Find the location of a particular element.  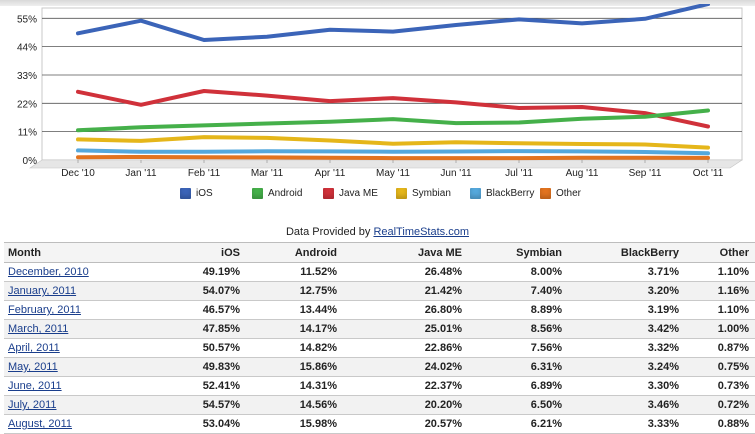

y-tick-label: 33% is located at coordinates (27, 76).